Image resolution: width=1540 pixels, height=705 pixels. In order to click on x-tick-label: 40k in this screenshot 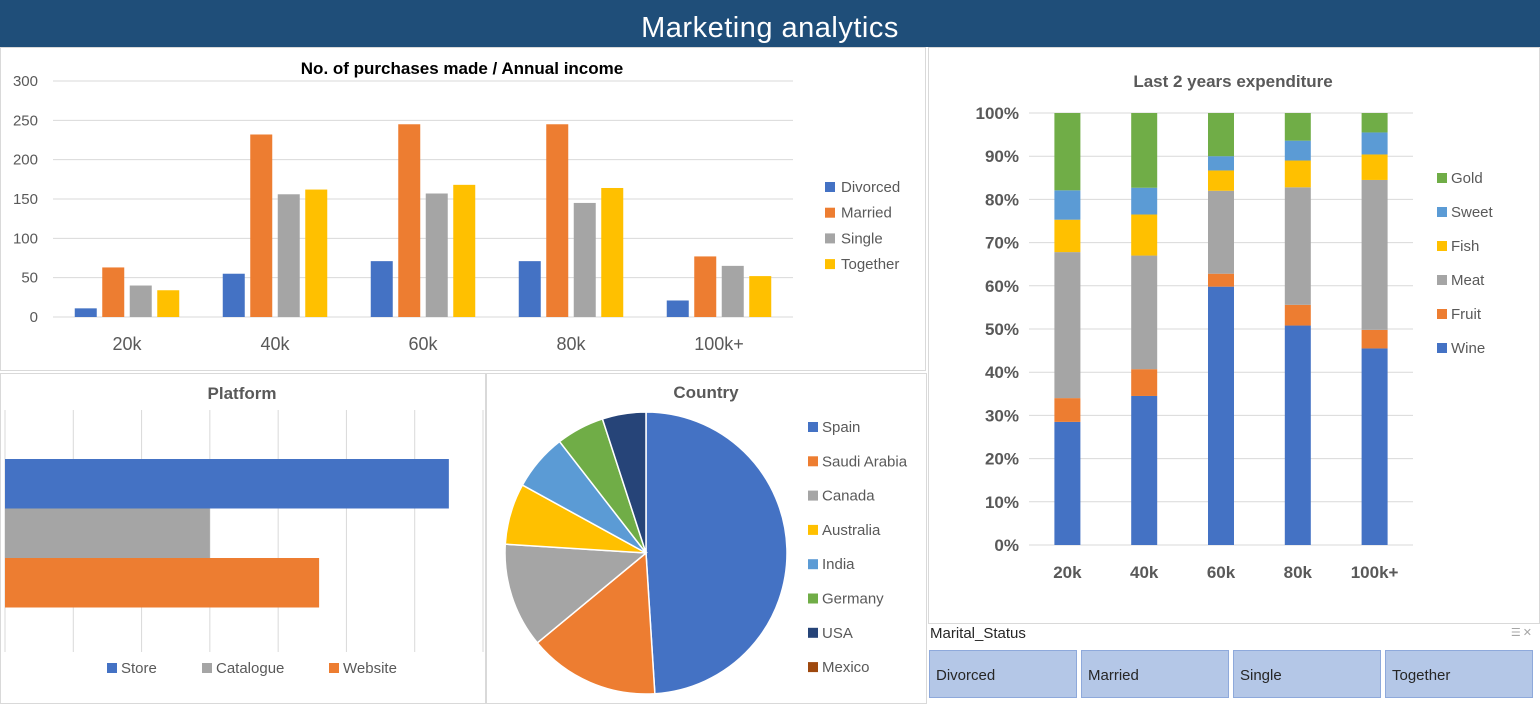, I will do `click(1144, 572)`.